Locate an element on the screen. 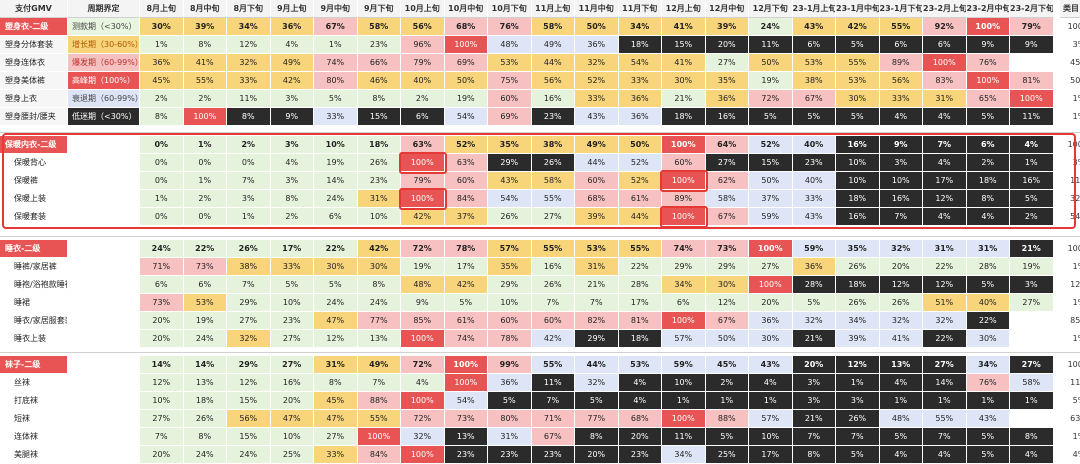  category-share-cell: 63% is located at coordinates (1070, 419).